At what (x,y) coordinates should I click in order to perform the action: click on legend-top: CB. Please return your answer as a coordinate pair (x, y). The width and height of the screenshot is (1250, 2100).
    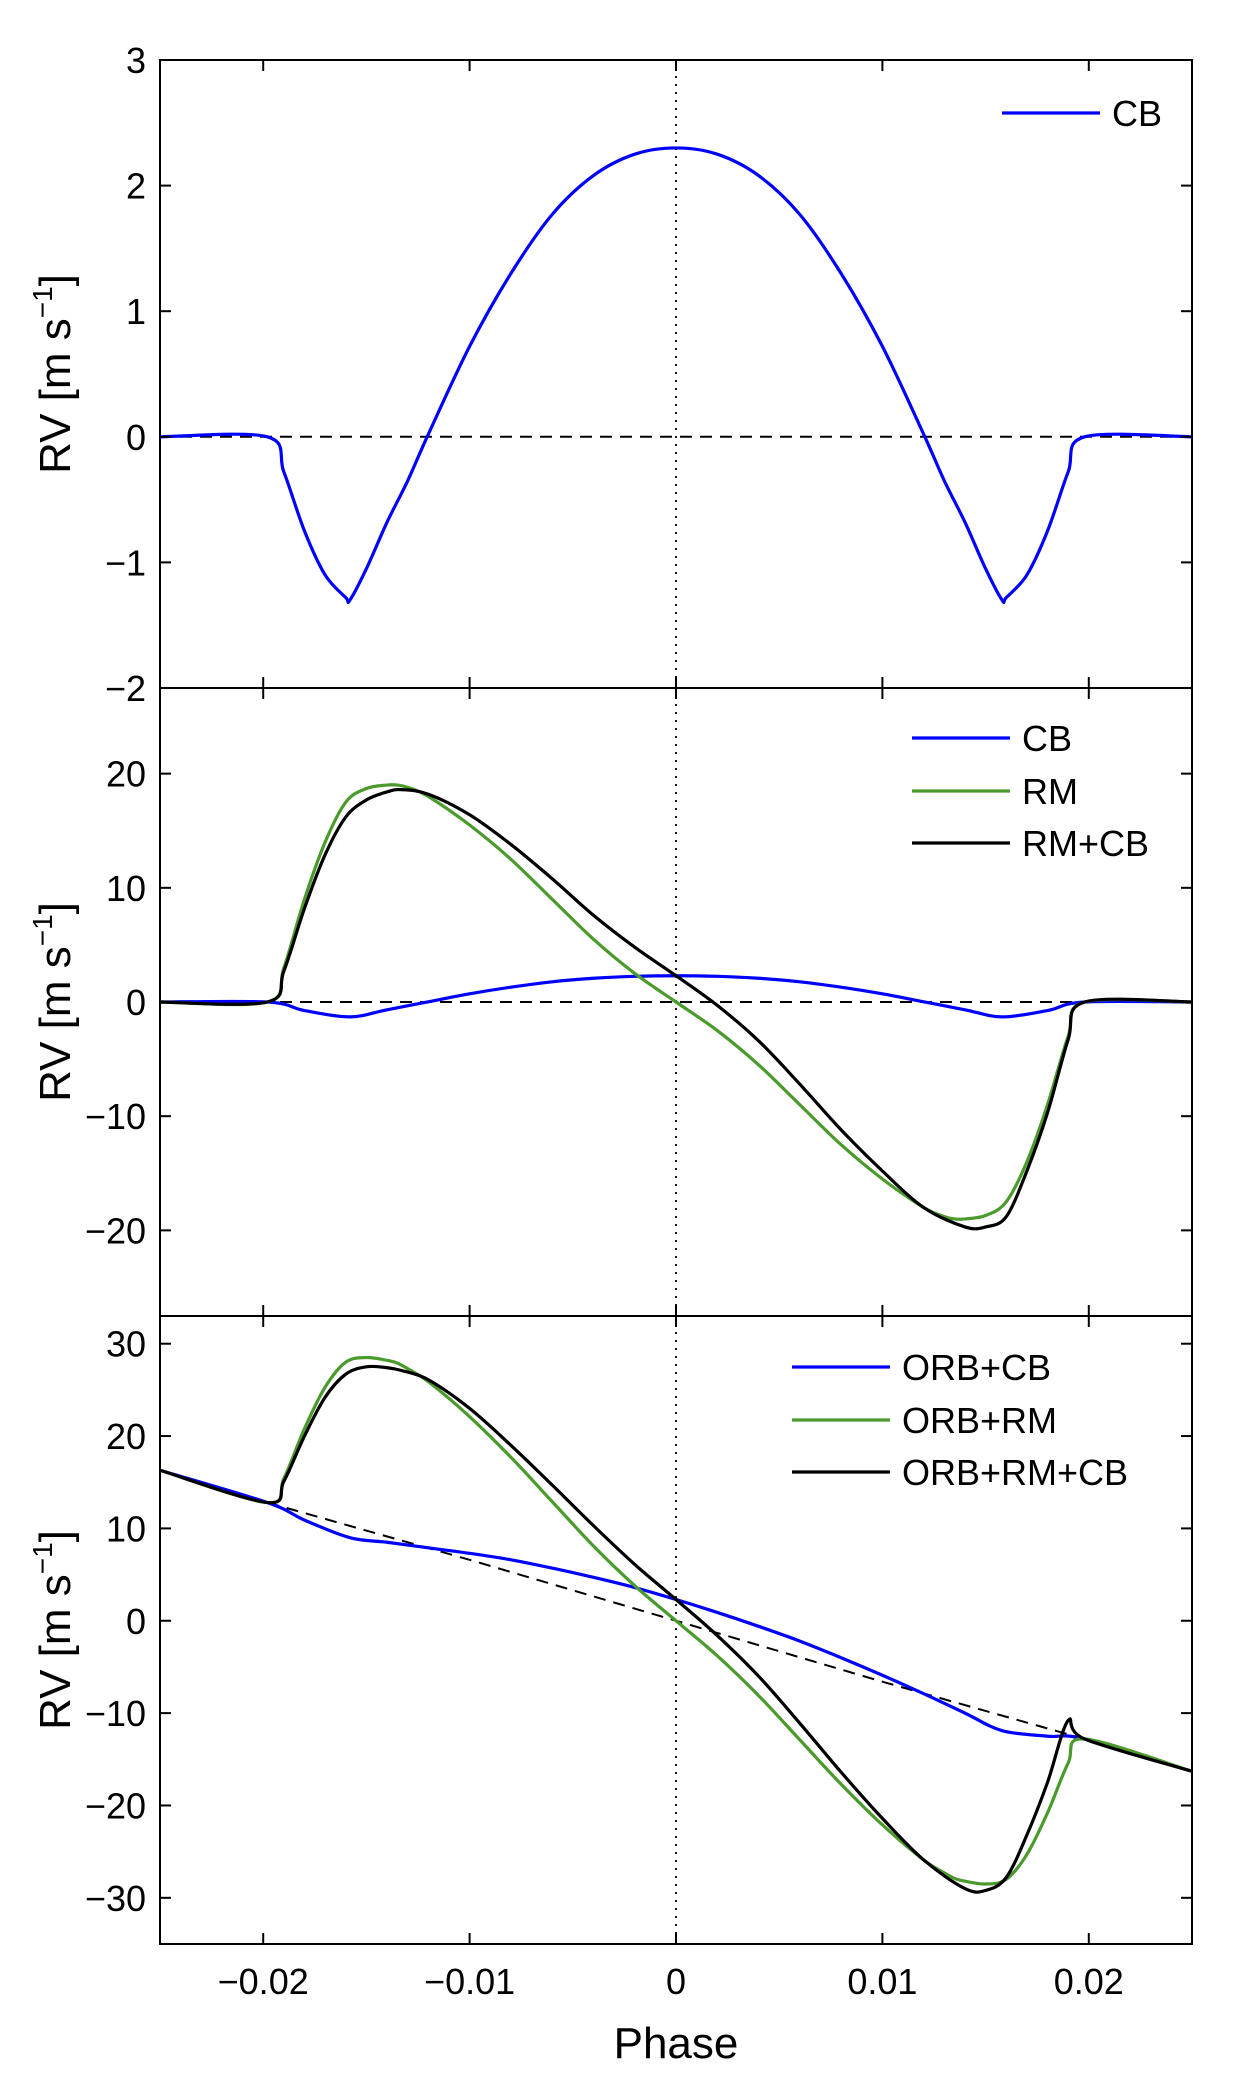
    Looking at the image, I should click on (1082, 113).